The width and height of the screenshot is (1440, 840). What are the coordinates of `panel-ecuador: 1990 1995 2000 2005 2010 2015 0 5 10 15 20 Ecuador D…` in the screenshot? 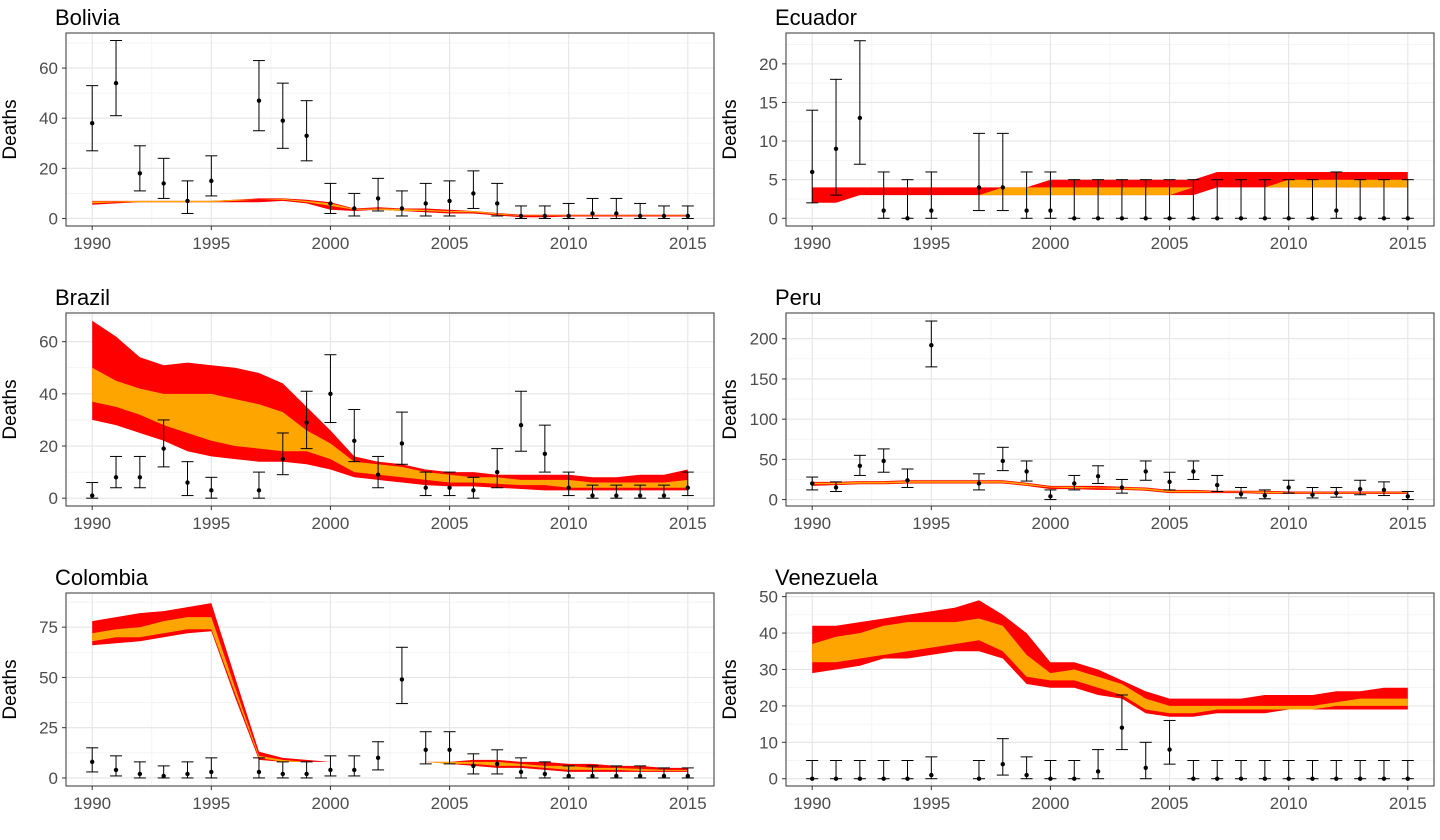 It's located at (1077, 129).